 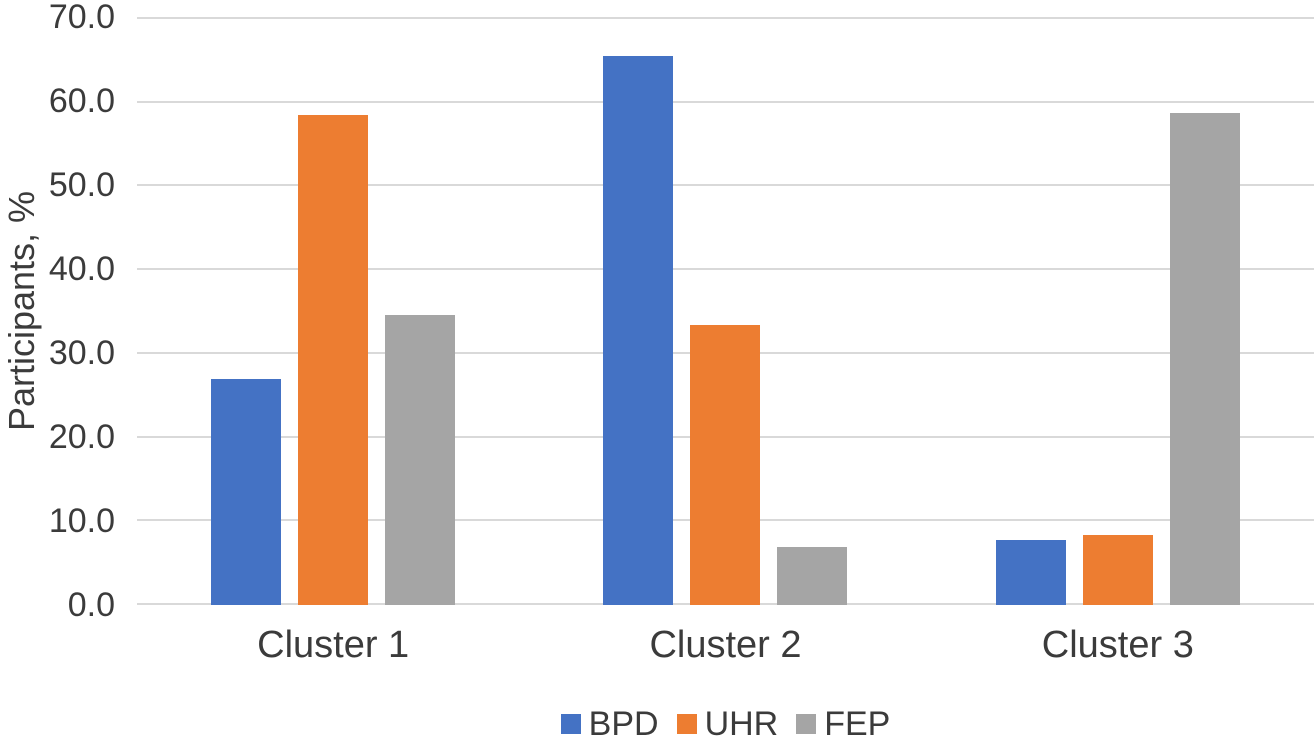 What do you see at coordinates (333, 645) in the screenshot?
I see `x-category-label: Cluster 1` at bounding box center [333, 645].